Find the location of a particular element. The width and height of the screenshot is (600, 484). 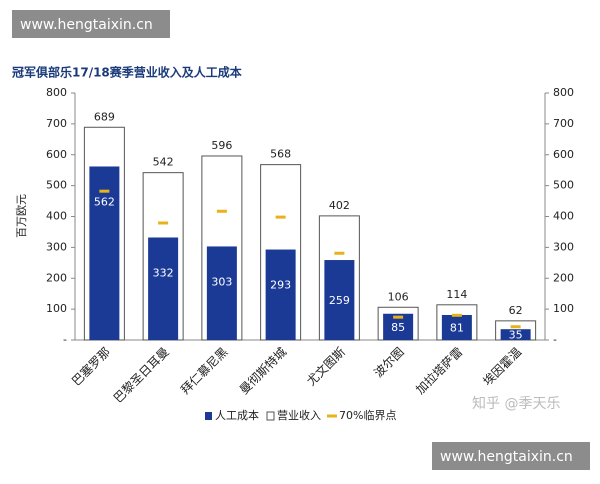

cost-label: 259 is located at coordinates (339, 300).